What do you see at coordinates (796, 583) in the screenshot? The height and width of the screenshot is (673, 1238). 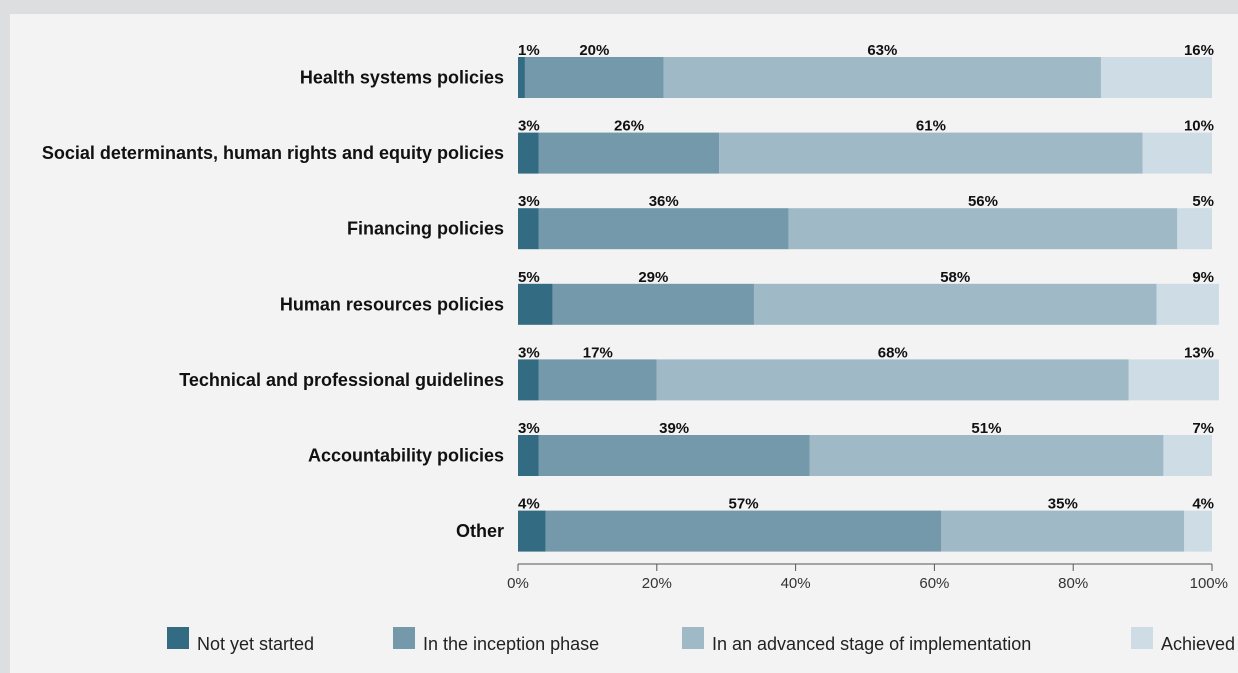 I see `x-tick-label: 40%` at bounding box center [796, 583].